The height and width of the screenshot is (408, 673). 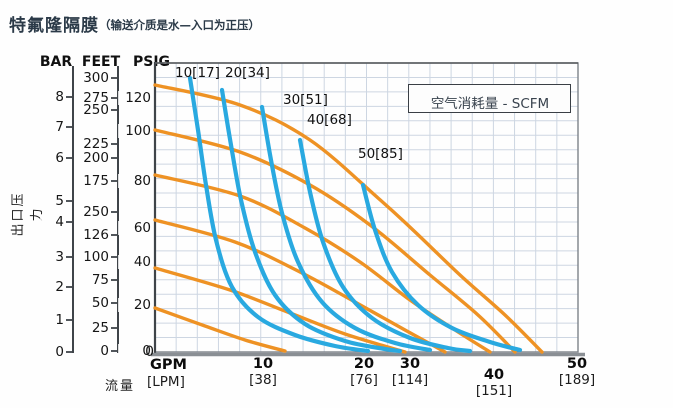 I want to click on psig-tick-label: 60, so click(x=134, y=228).